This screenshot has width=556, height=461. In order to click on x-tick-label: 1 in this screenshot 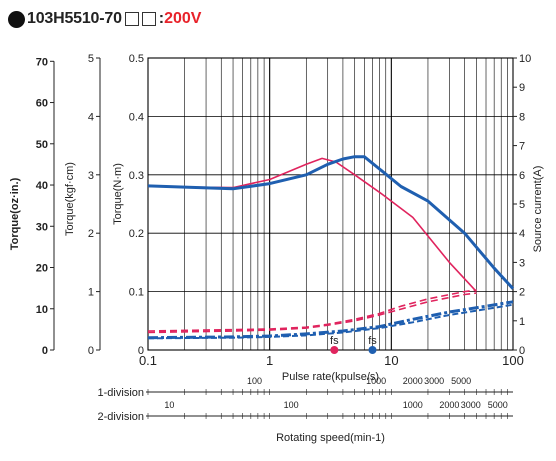, I will do `click(269, 360)`.